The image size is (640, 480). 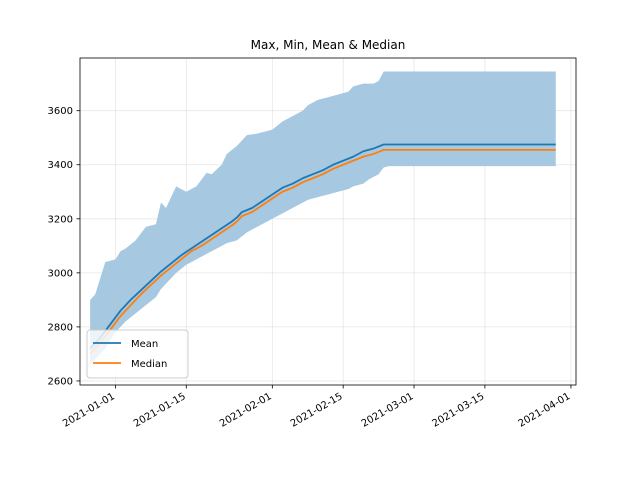 I want to click on chart-title: Max, Min, Mean & Median, so click(x=328, y=45).